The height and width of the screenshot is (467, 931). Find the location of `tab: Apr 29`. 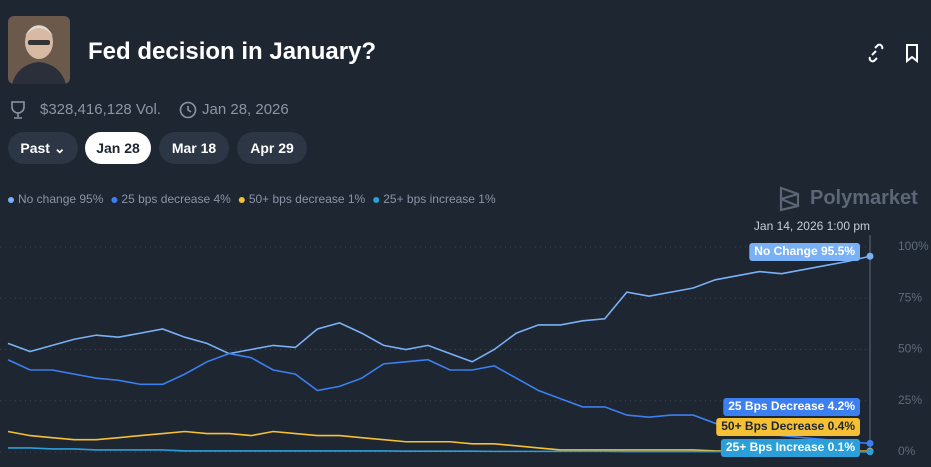

tab: Apr 29 is located at coordinates (272, 148).